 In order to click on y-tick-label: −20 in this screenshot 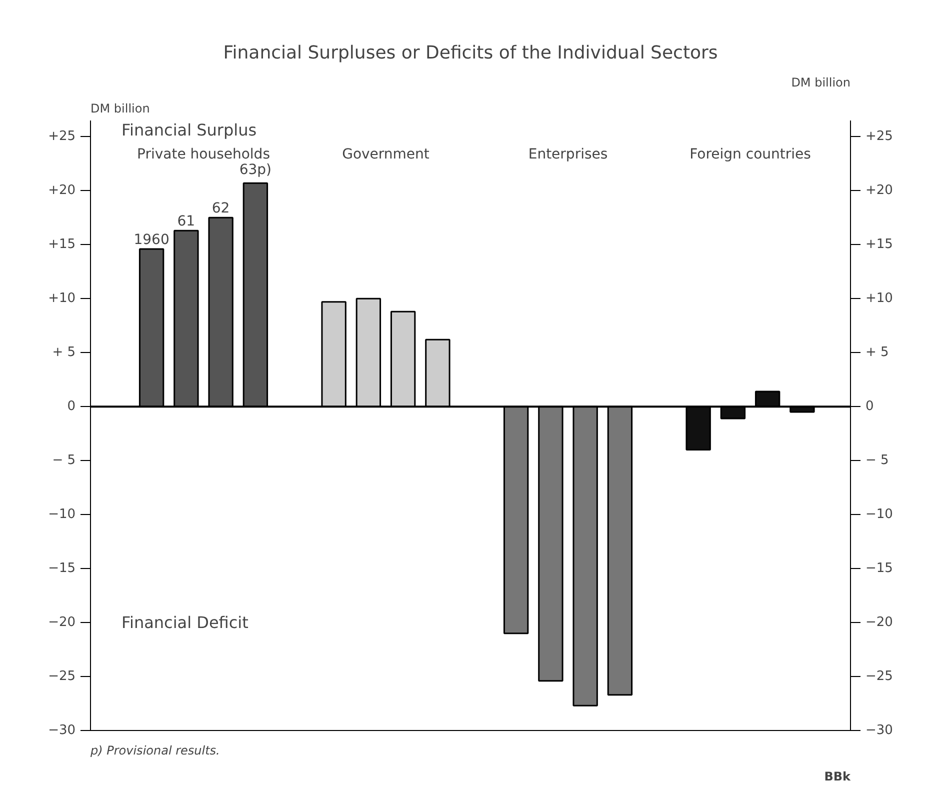, I will do `click(62, 622)`.